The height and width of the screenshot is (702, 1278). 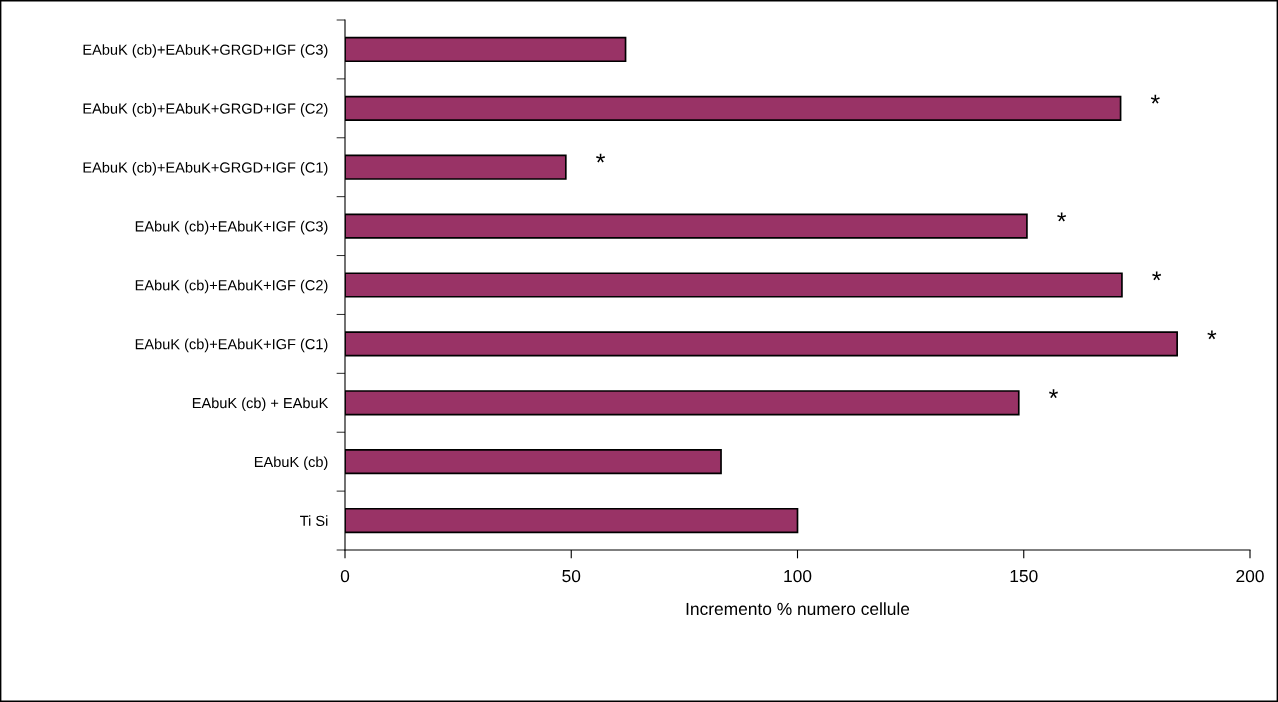 What do you see at coordinates (231, 286) in the screenshot?
I see `y-tick-label: EAbuK (cb)+EAbuK+IGF (C2)` at bounding box center [231, 286].